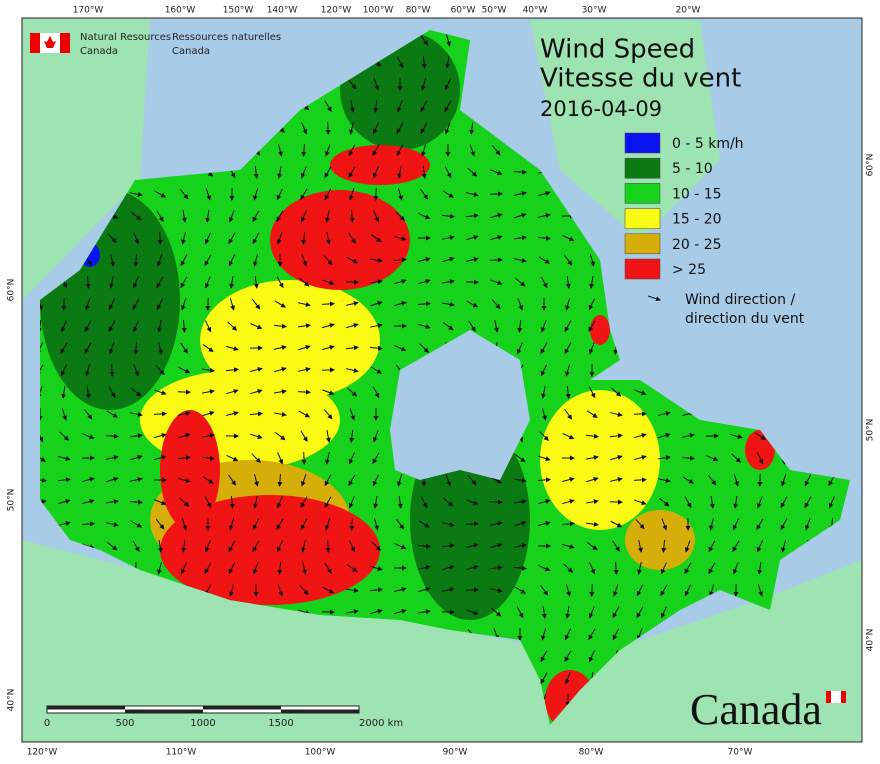  What do you see at coordinates (756, 709) in the screenshot?
I see `wordmark: Canada` at bounding box center [756, 709].